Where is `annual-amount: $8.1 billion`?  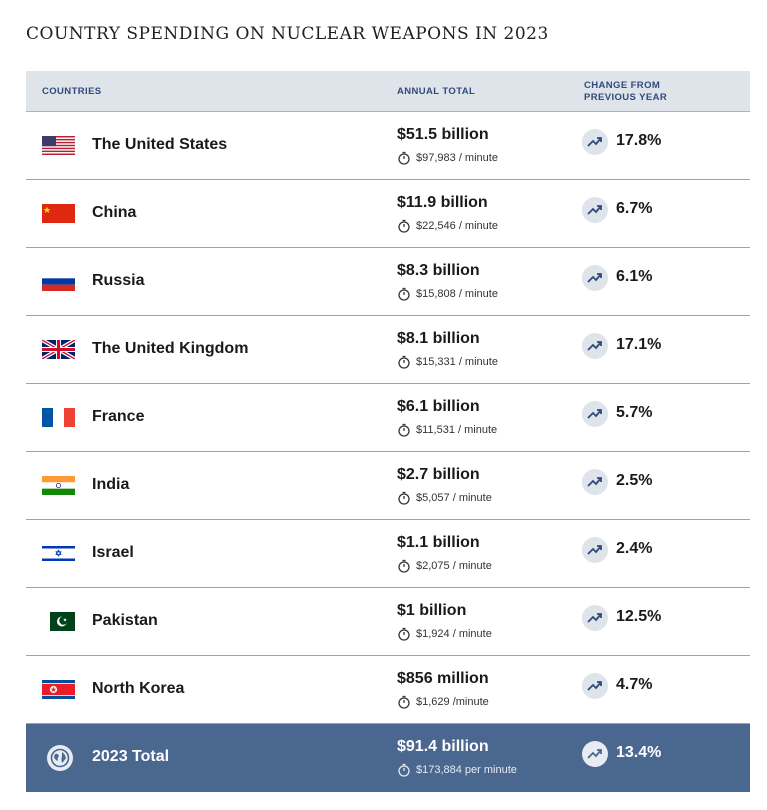
annual-amount: $8.1 billion is located at coordinates (438, 338).